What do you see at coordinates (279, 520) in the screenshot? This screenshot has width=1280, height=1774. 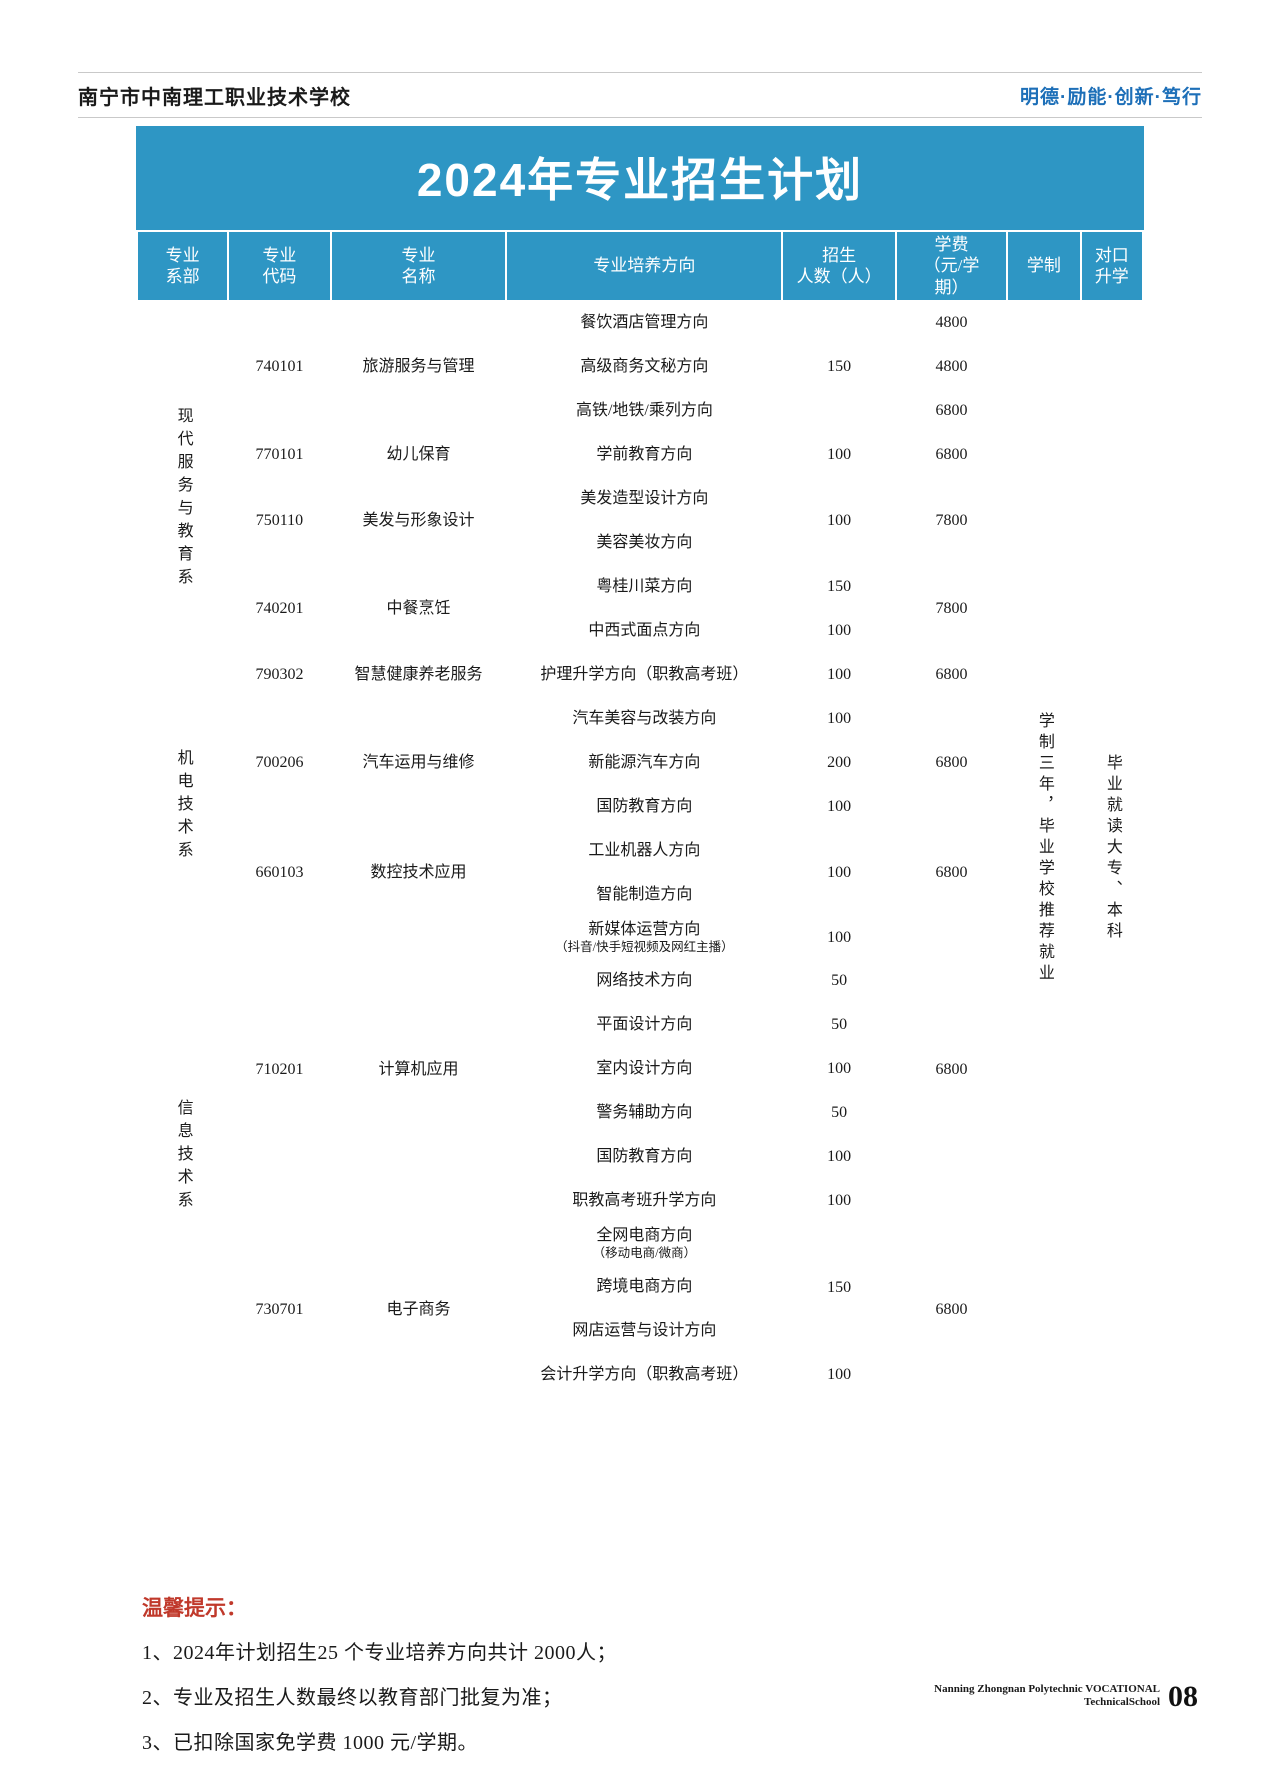 I see `major-code-cell: 750110` at bounding box center [279, 520].